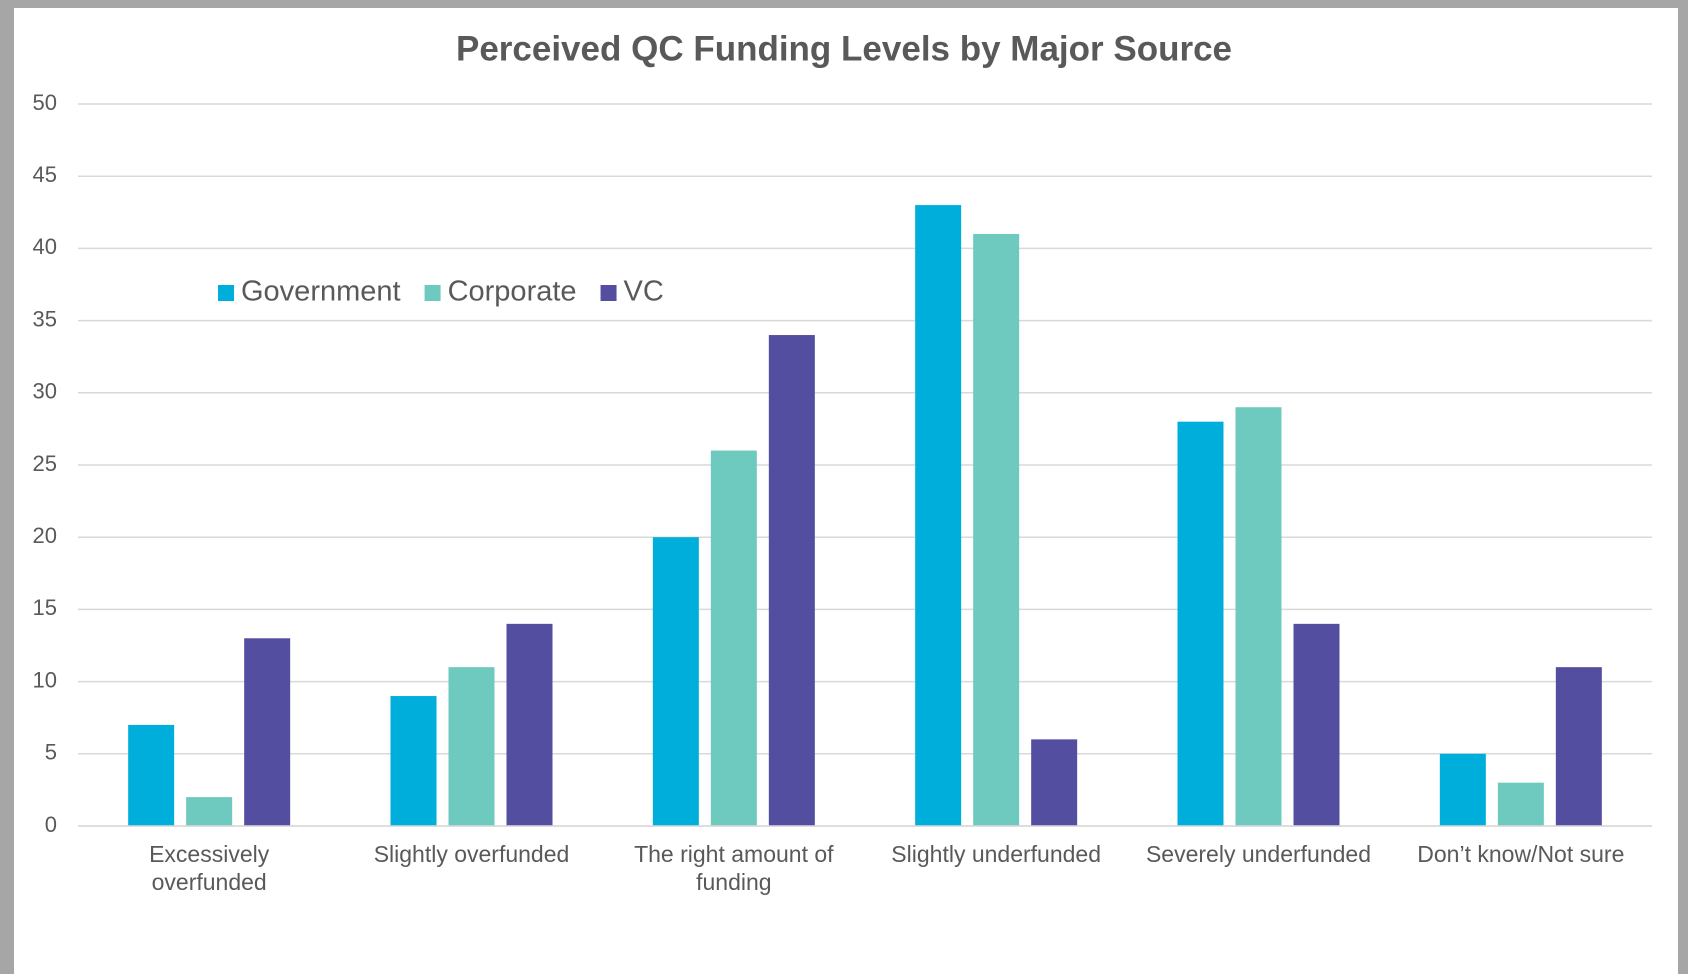 This screenshot has height=974, width=1688. Describe the element at coordinates (734, 868) in the screenshot. I see `x-tick-label: The right amount of funding` at that location.